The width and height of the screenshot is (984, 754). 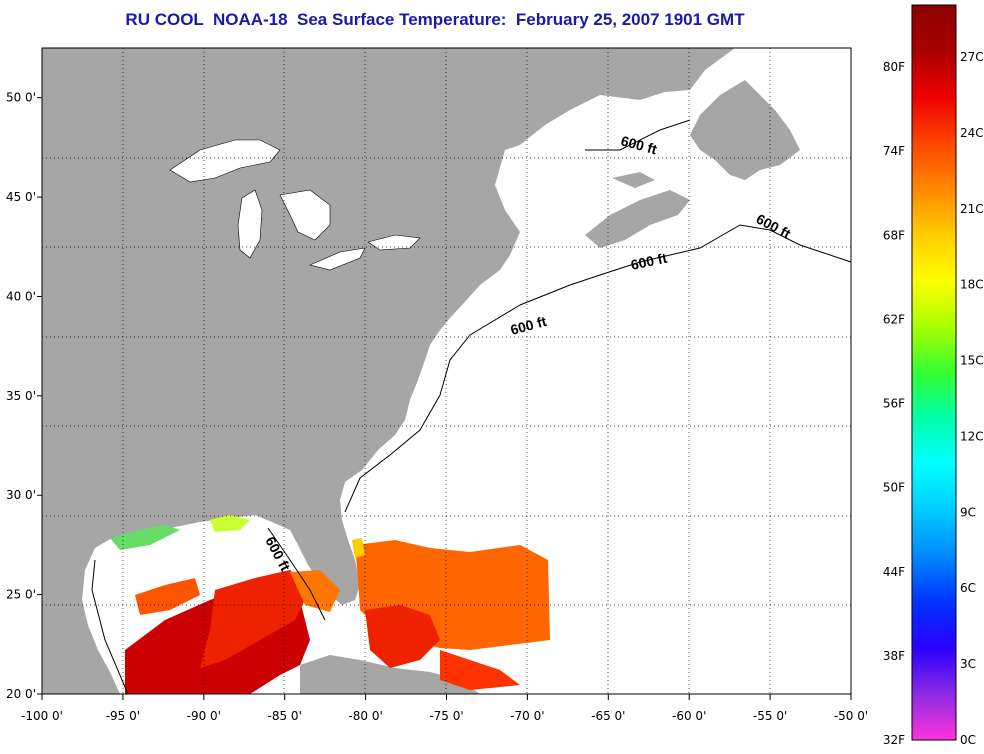 What do you see at coordinates (621, 135) in the screenshot?
I see `st-lawrence-gulf` at bounding box center [621, 135].